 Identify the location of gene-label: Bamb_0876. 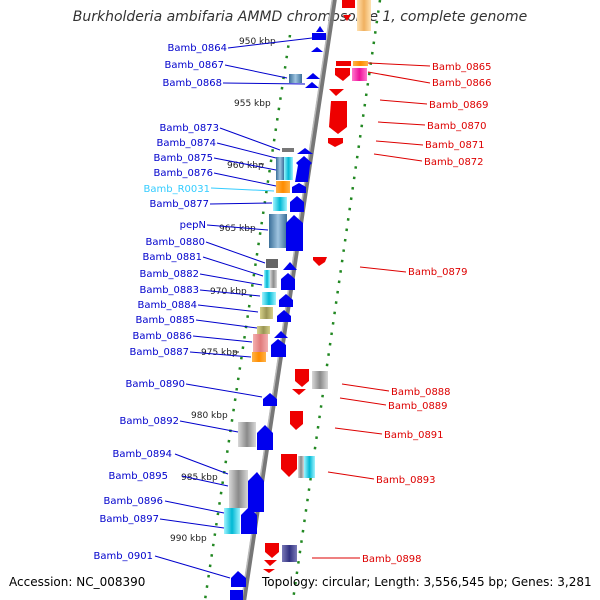
(183, 173).